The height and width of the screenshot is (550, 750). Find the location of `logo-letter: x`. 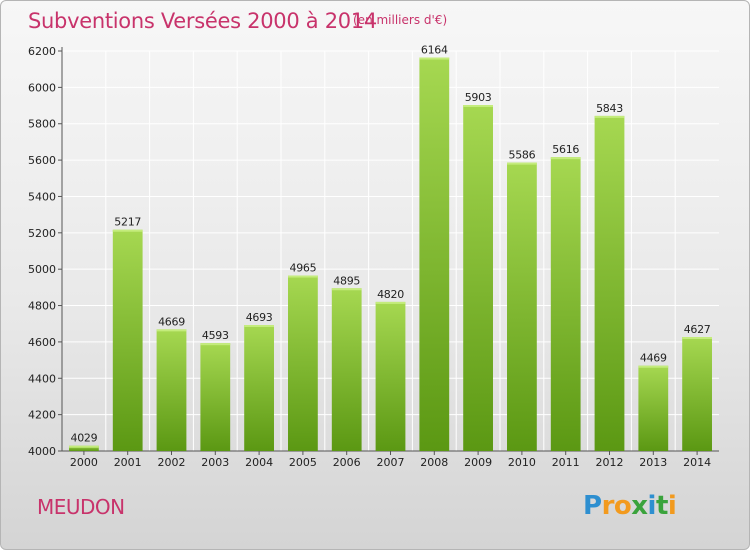

logo-letter: x is located at coordinates (639, 506).